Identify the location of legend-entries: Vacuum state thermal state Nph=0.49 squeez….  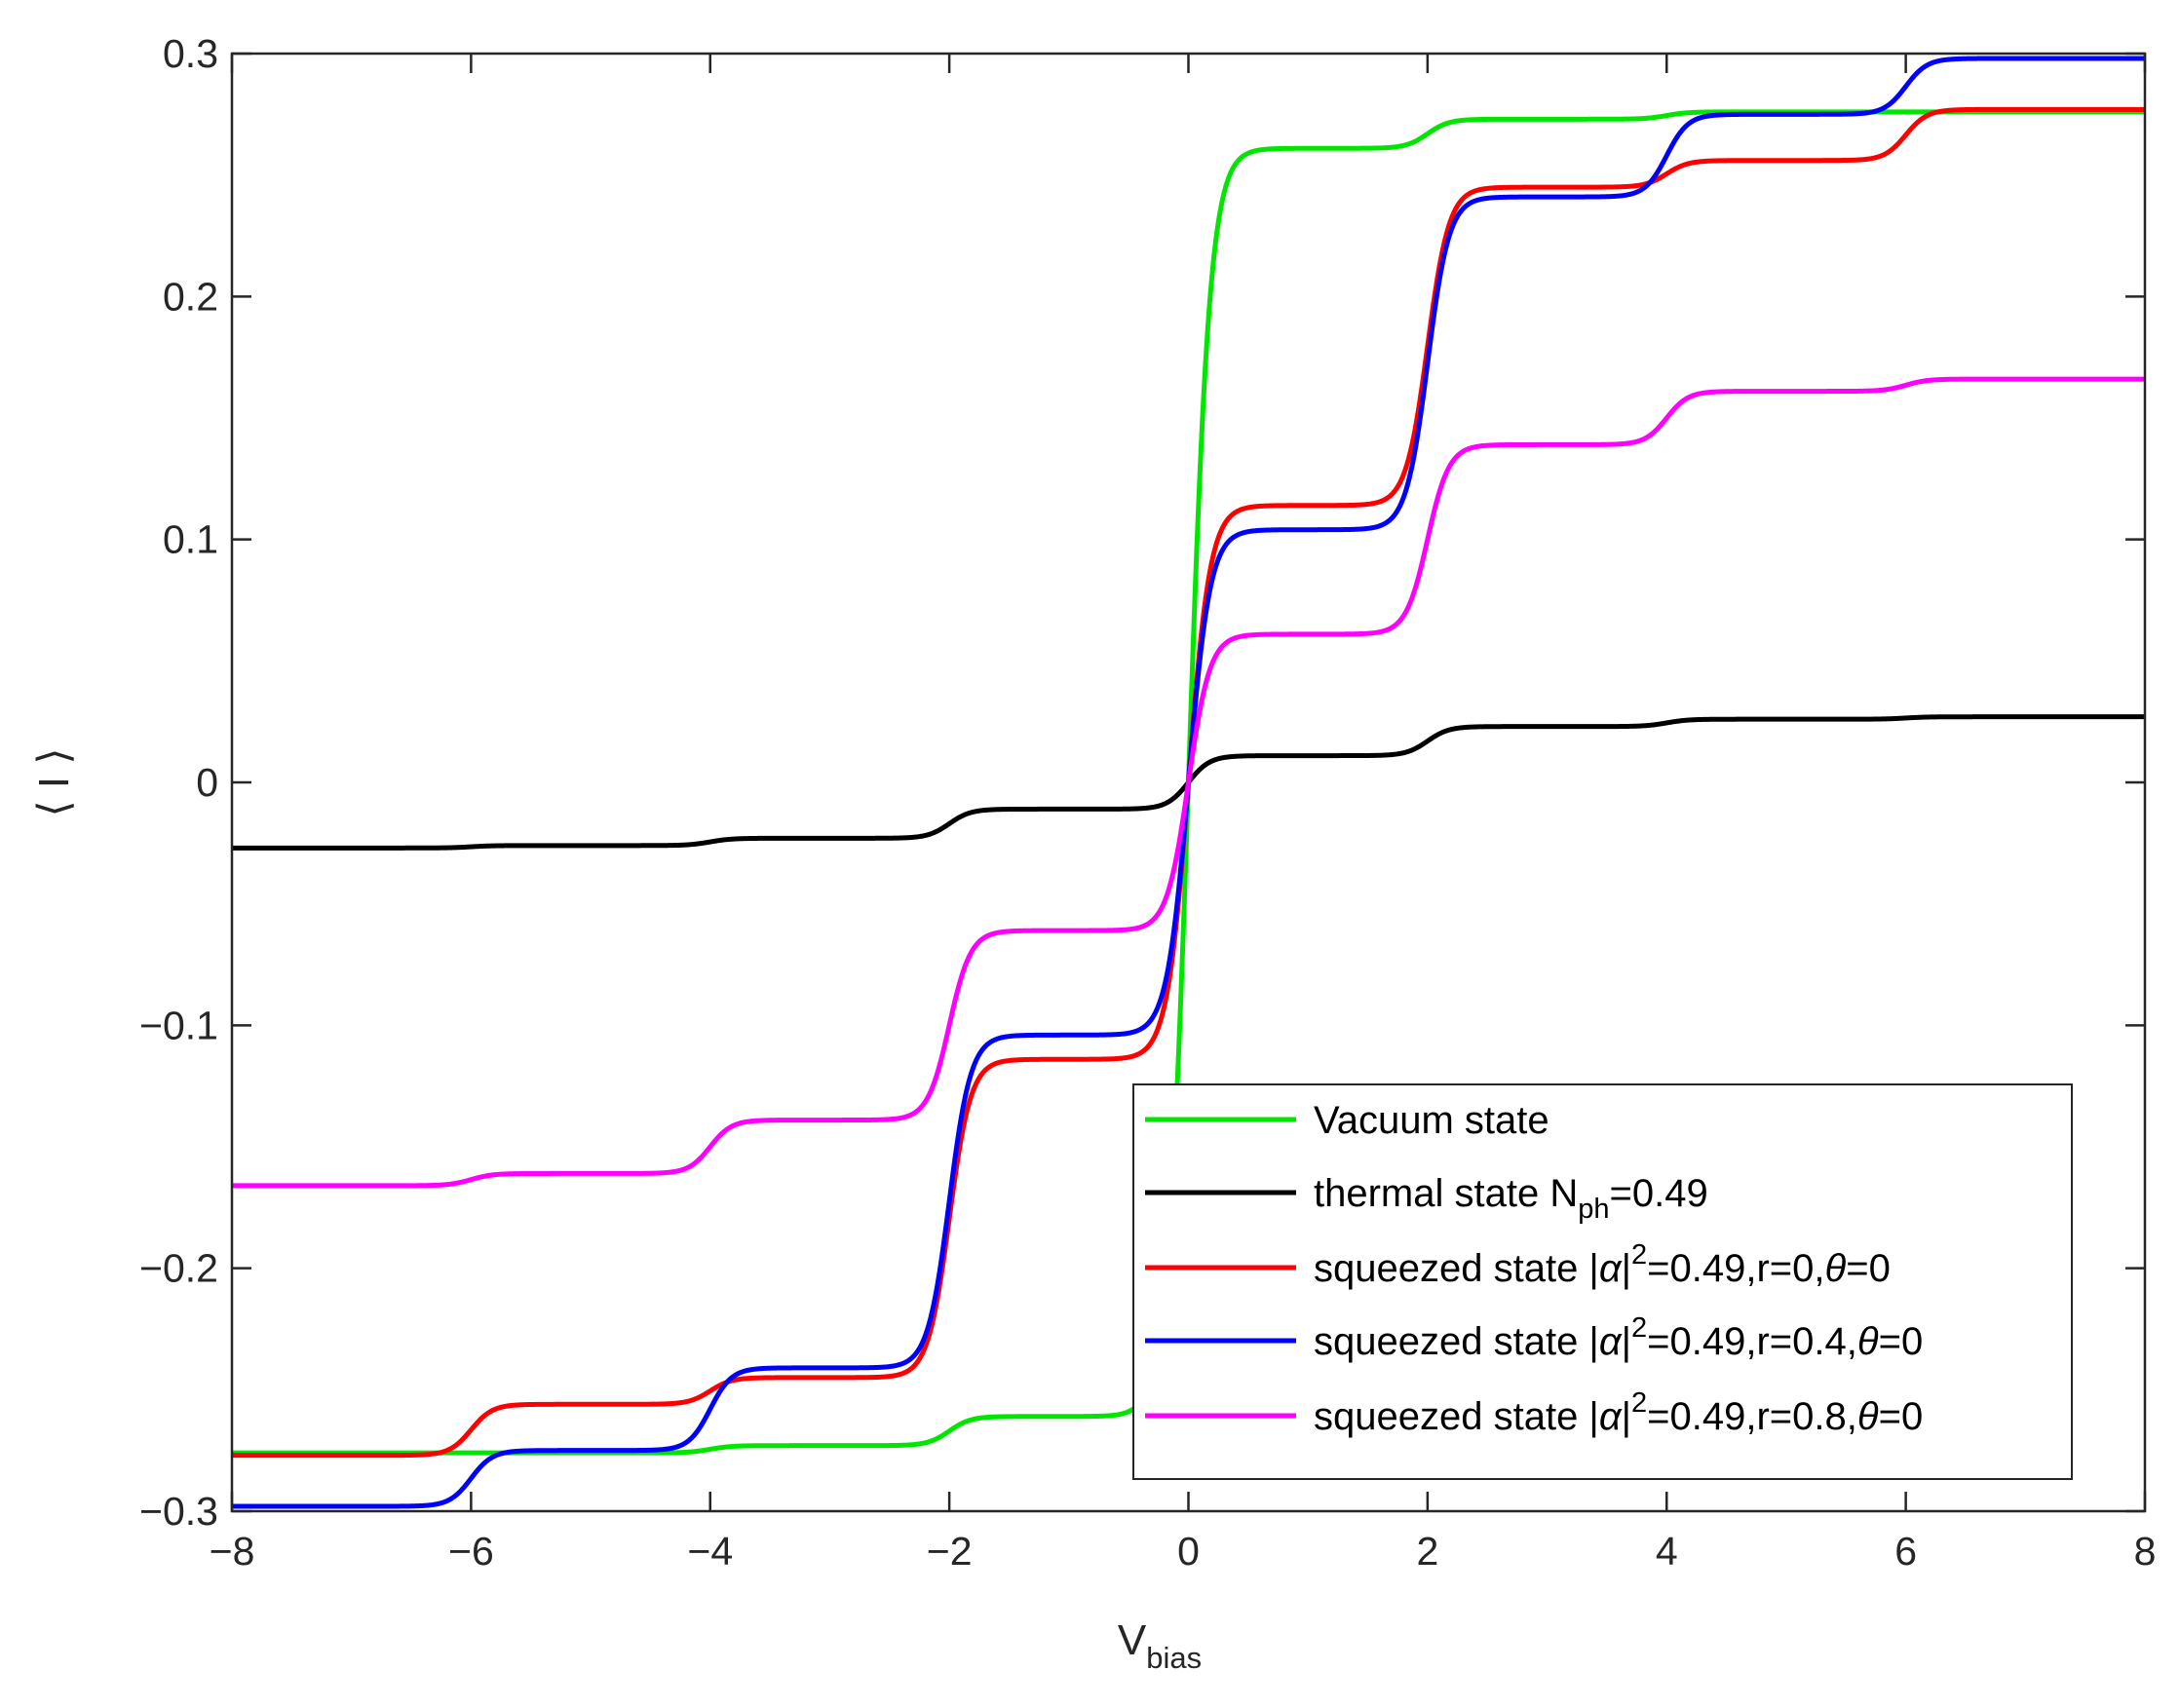
(1534, 1268).